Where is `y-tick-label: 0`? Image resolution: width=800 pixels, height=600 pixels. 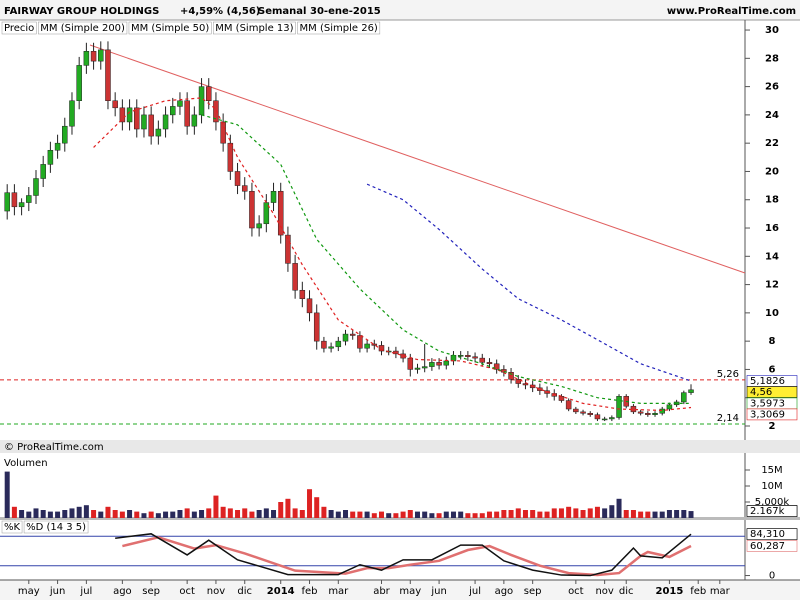
y-tick-label: 0 is located at coordinates (772, 576).